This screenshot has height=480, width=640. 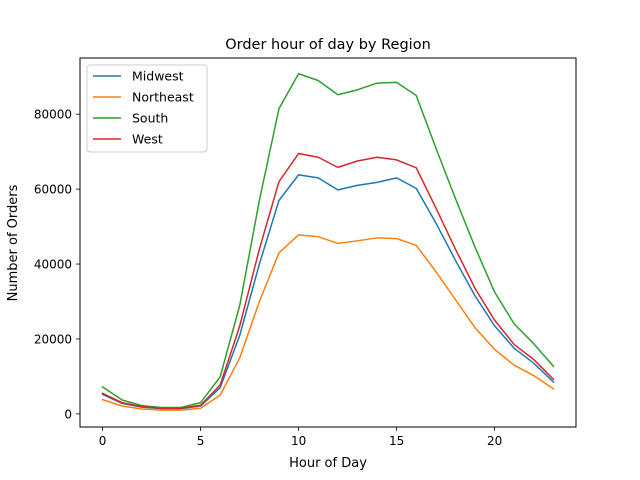 I want to click on x-tick-label: 0, so click(x=103, y=441).